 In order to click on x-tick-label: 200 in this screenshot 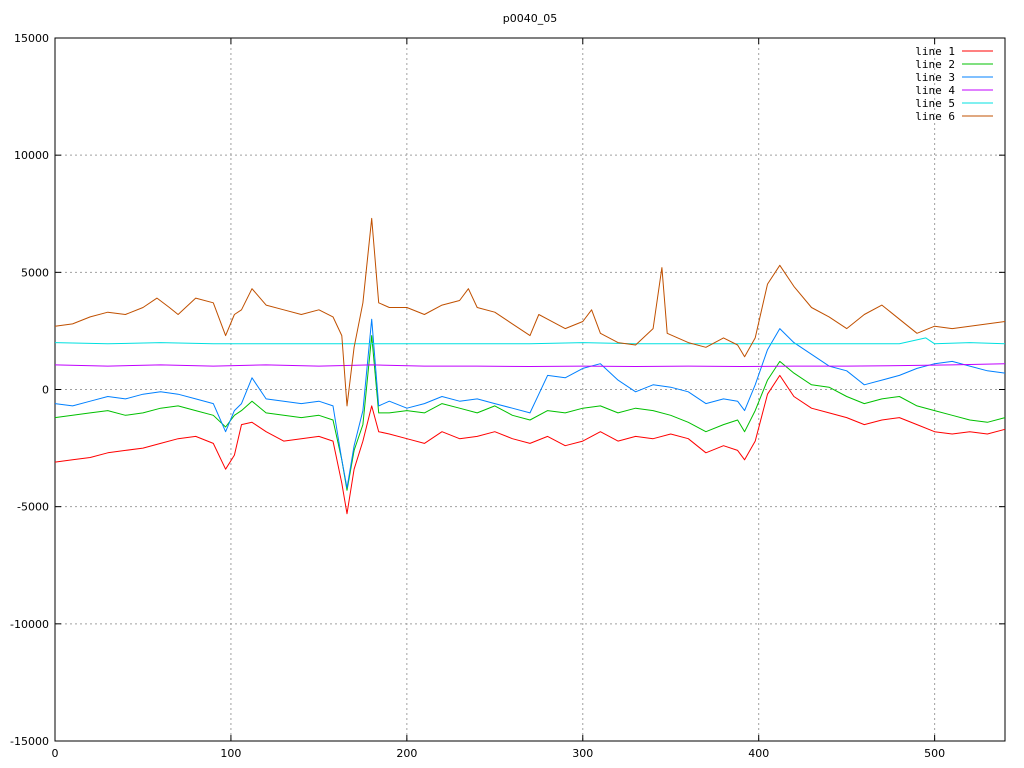, I will do `click(406, 753)`.